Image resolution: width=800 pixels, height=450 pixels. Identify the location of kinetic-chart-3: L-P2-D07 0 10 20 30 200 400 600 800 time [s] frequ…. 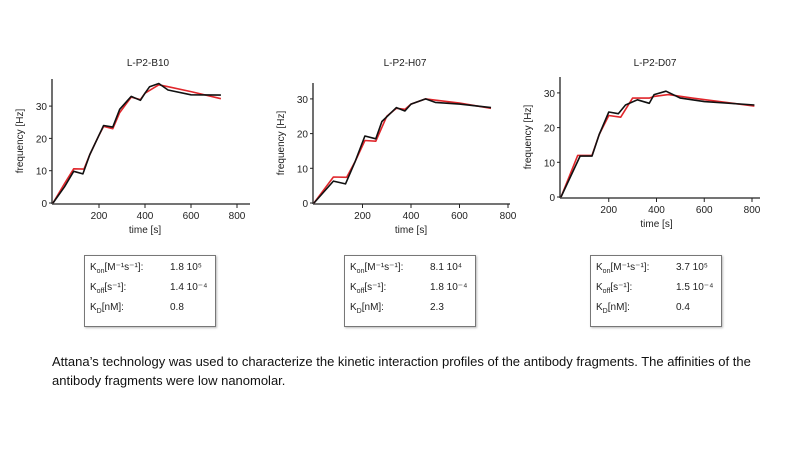
(642, 144).